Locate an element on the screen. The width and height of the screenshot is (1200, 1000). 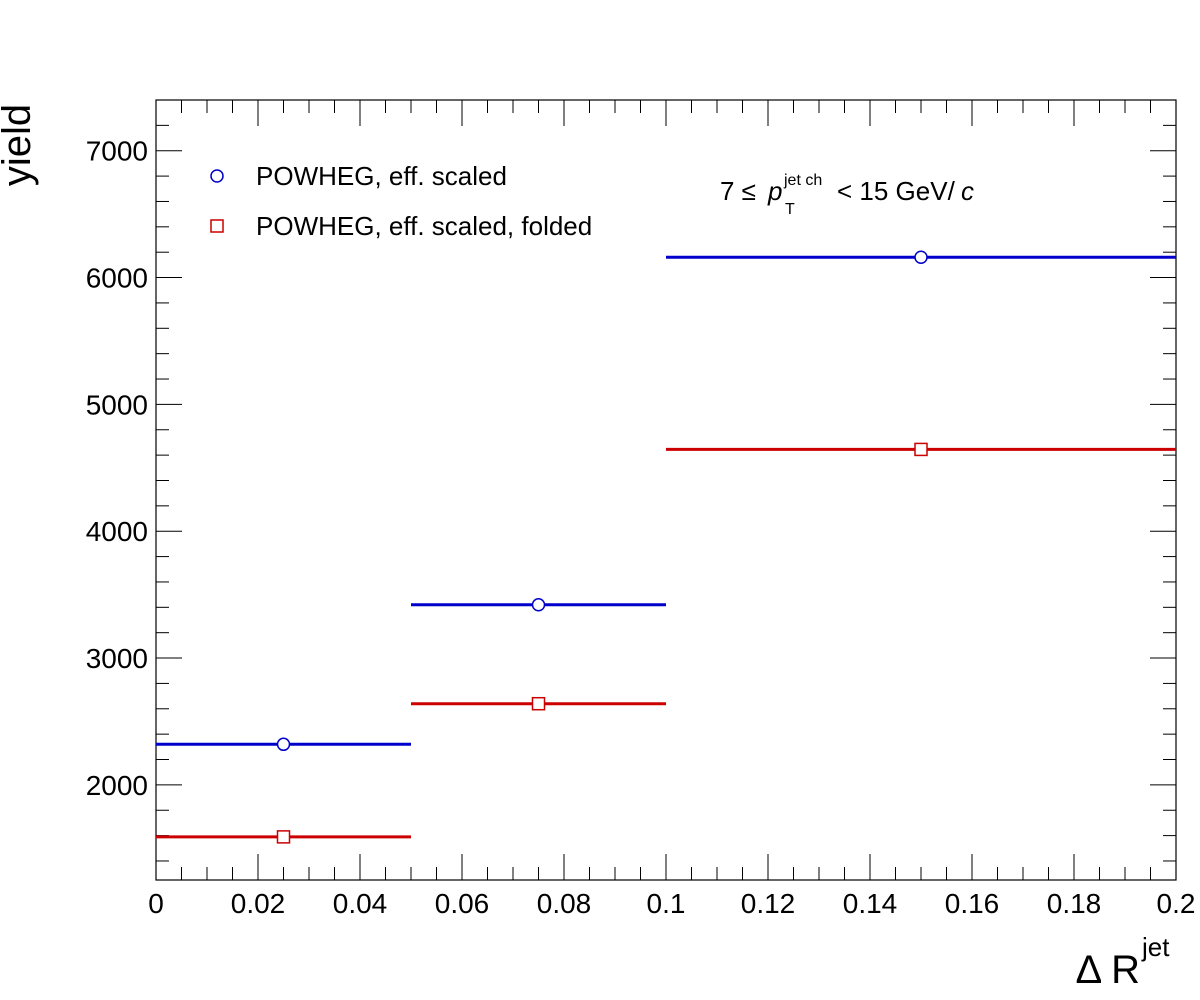
y-tick-label: 6000 is located at coordinates (117, 278).